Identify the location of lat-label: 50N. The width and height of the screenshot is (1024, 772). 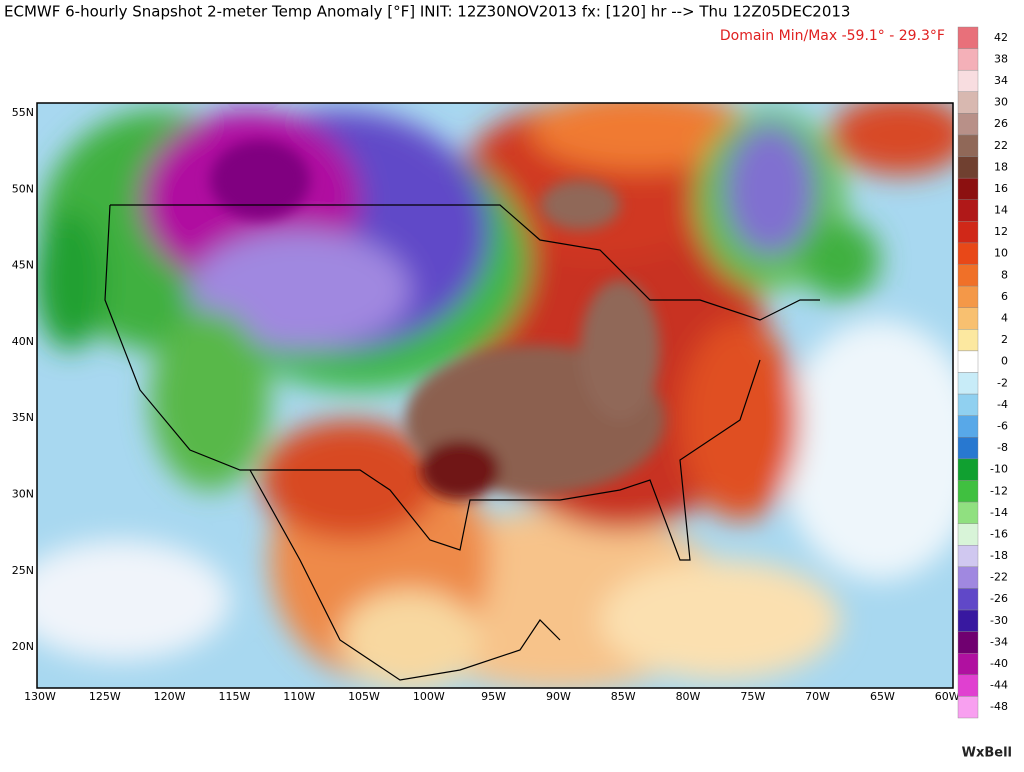
(23, 188).